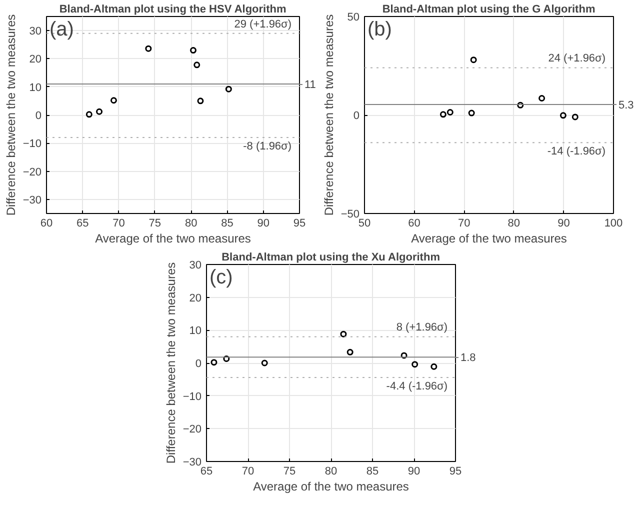 This screenshot has width=638, height=506. What do you see at coordinates (380, 29) in the screenshot?
I see `annotation: (b)` at bounding box center [380, 29].